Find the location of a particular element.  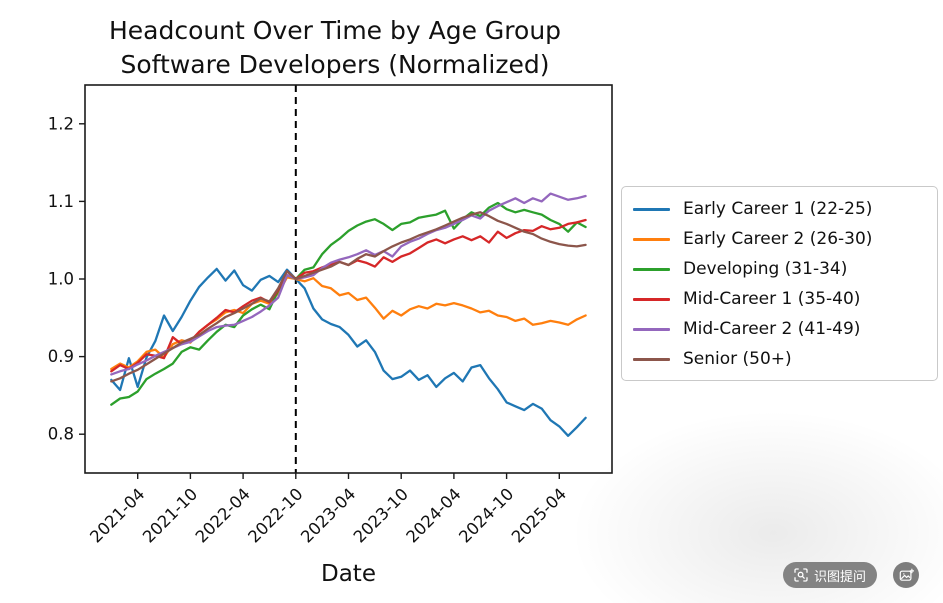

ask-image-button: 识图提问 is located at coordinates (830, 575).